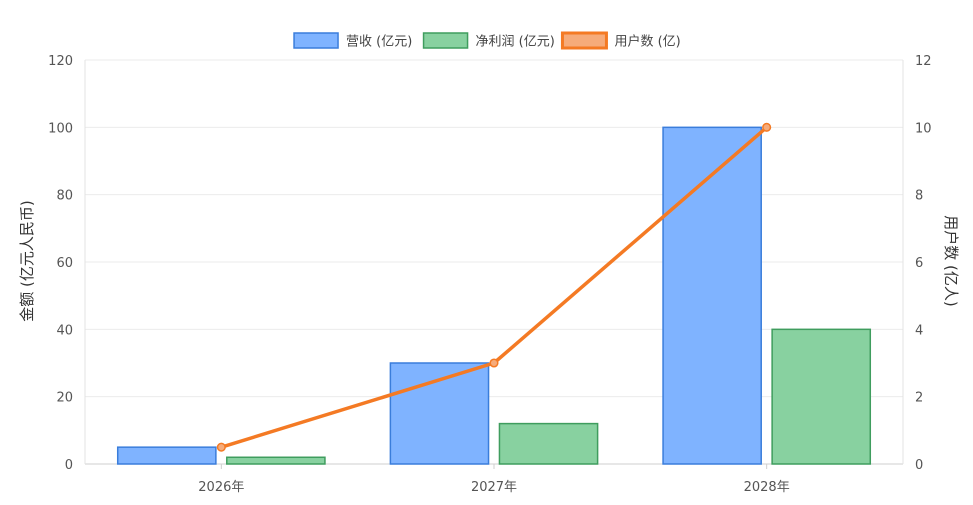 This screenshot has height=505, width=973. Describe the element at coordinates (27, 260) in the screenshot. I see `y-left-axis-title: 金额 (亿元人民币)` at that location.